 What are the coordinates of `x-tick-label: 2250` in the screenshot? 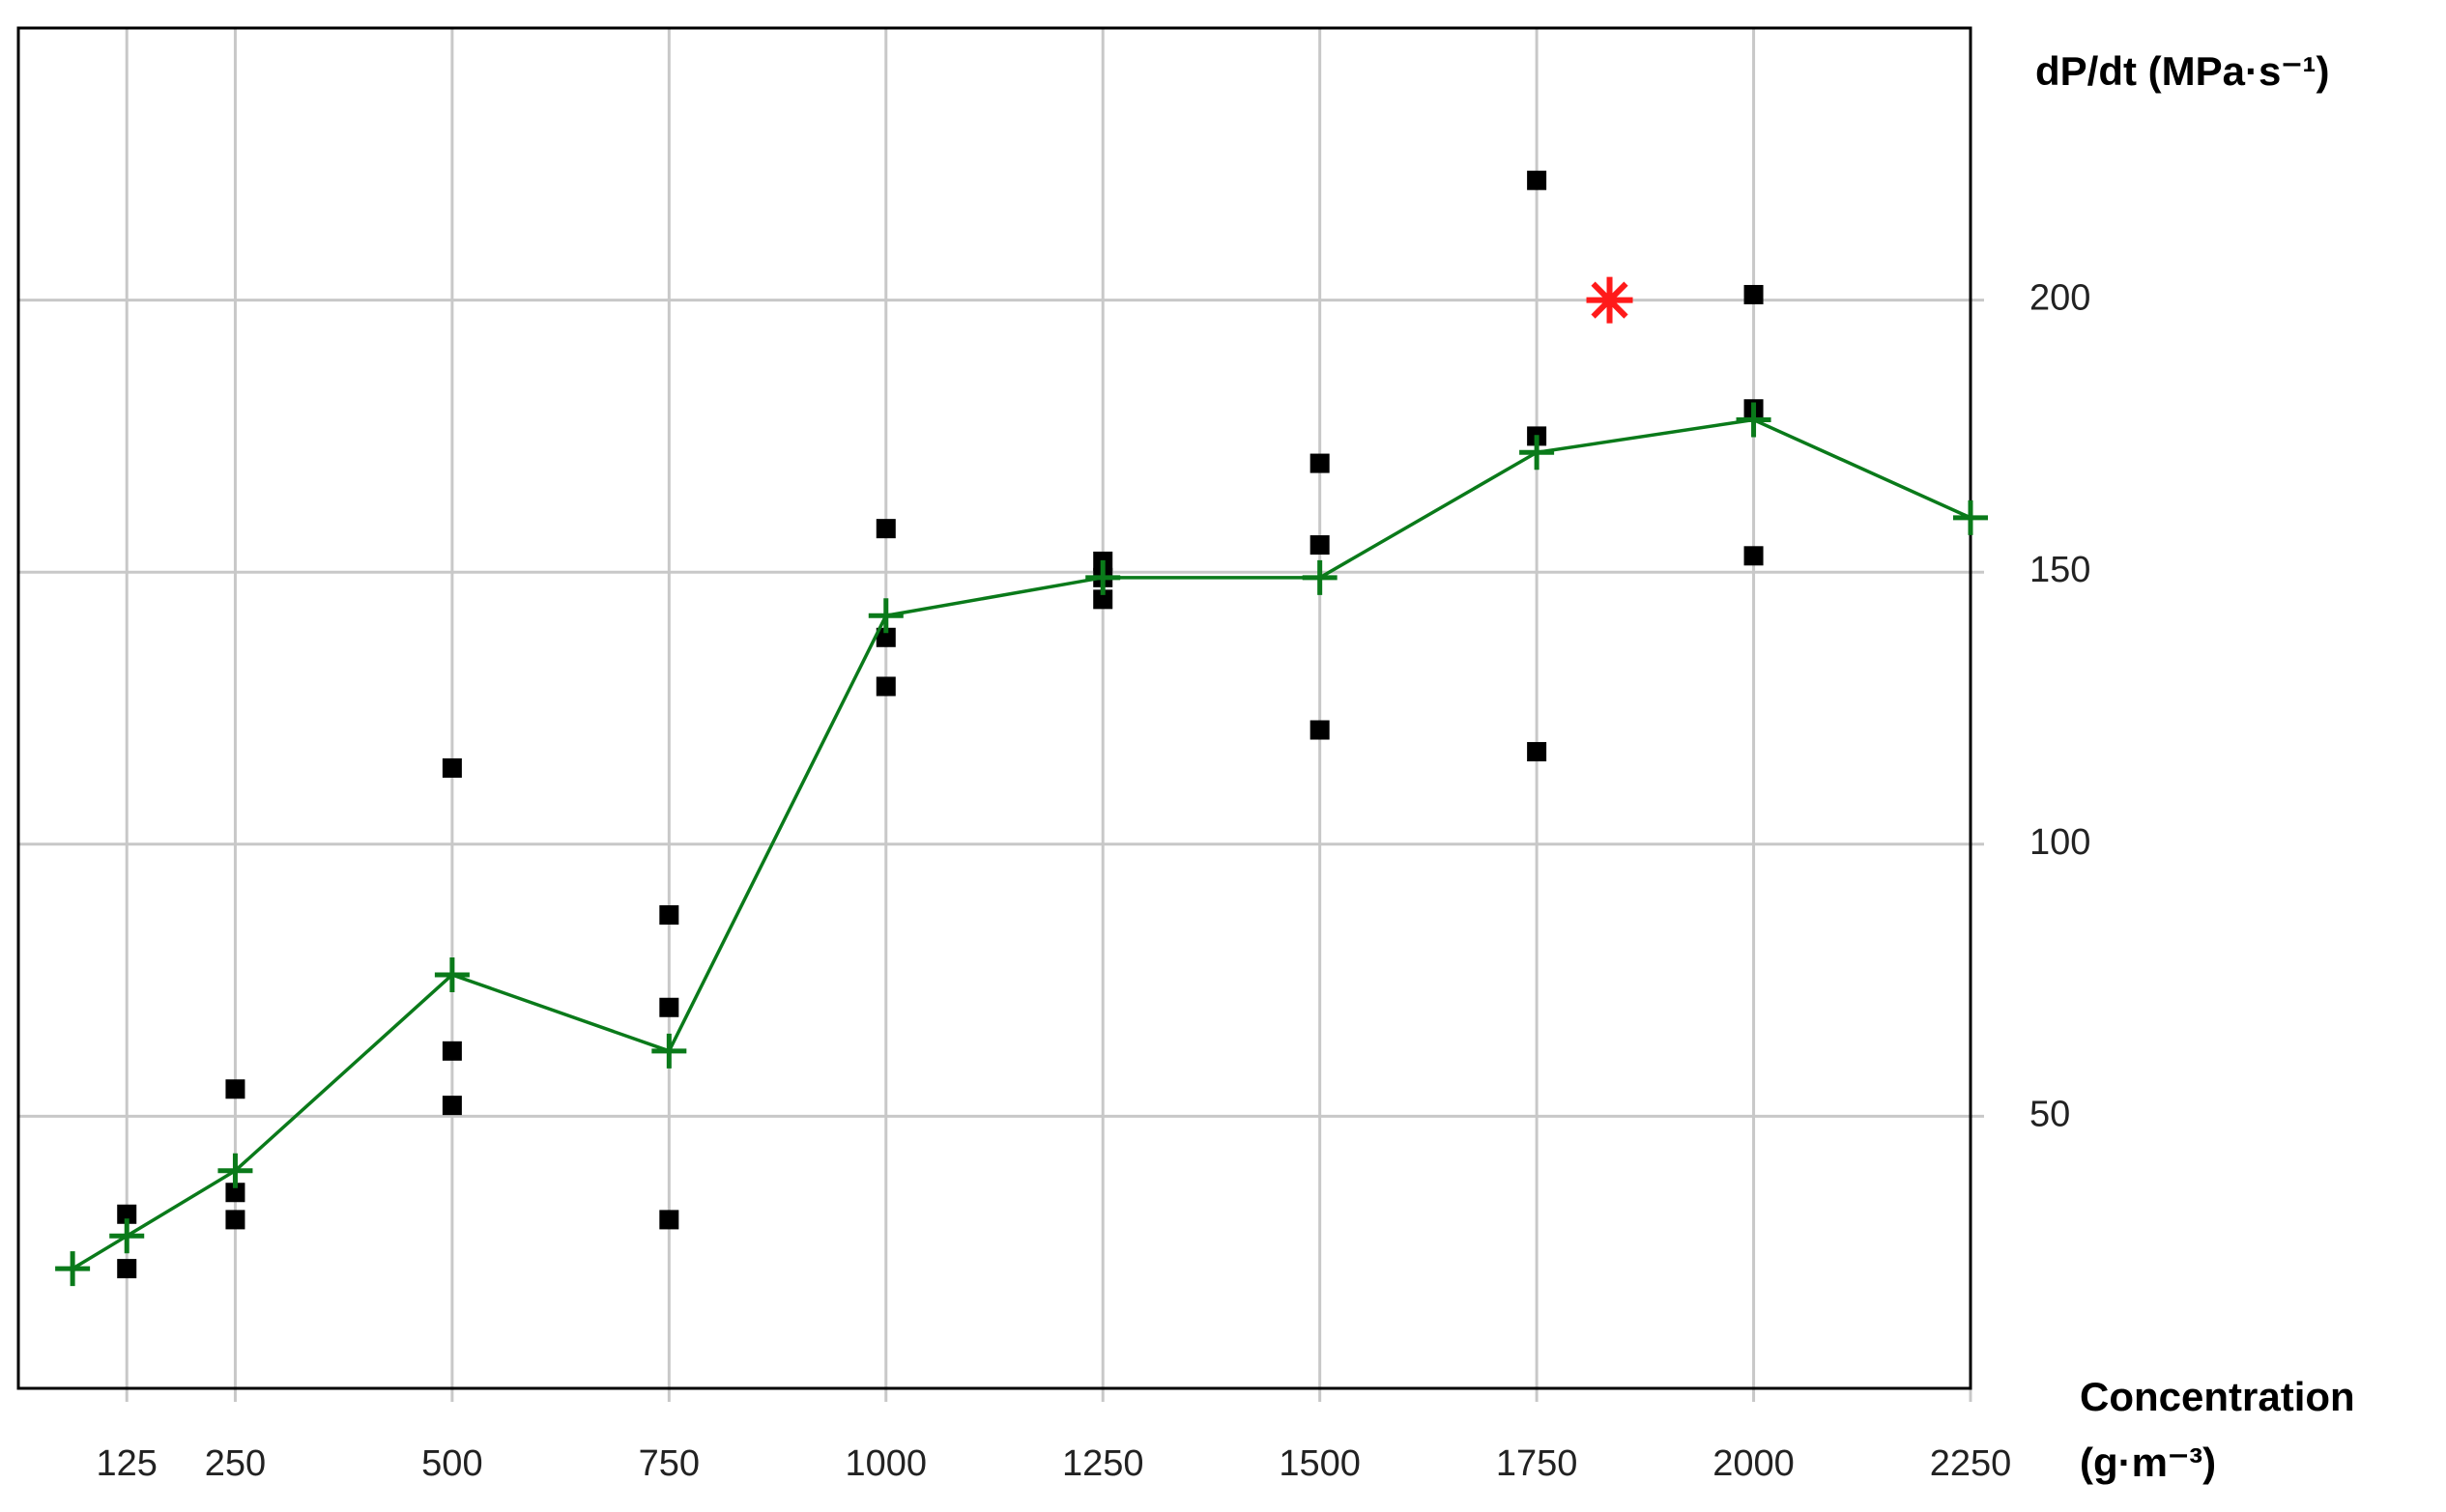 It's located at (1971, 1463).